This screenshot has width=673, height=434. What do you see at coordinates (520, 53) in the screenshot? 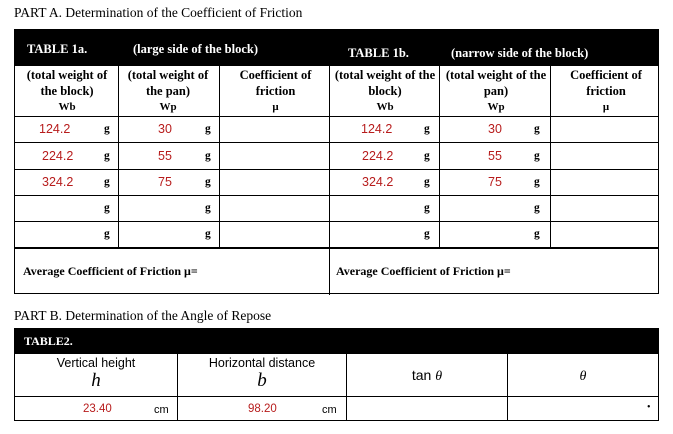
I see `table-1b-subtitle: (narrow side of the block)` at bounding box center [520, 53].